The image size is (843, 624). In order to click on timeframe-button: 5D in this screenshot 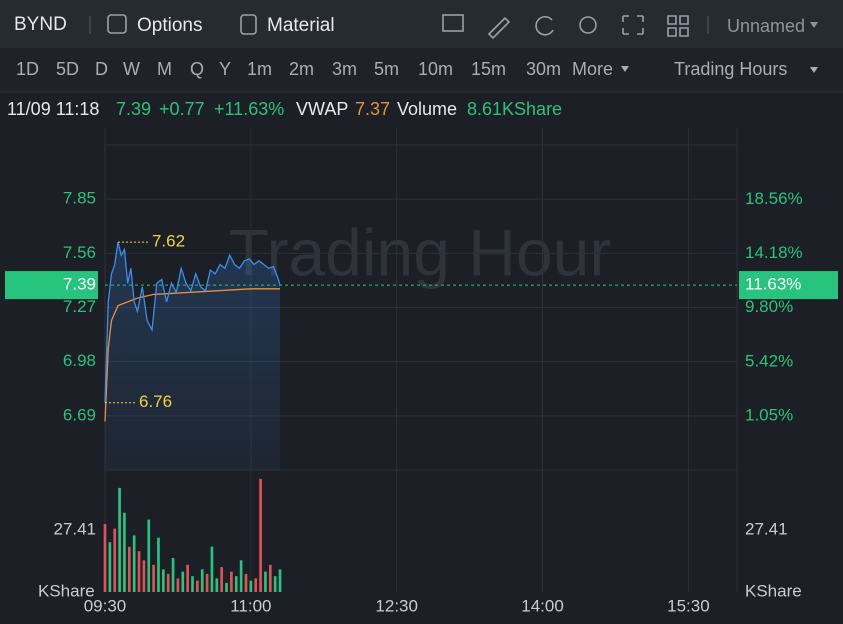, I will do `click(67, 69)`.